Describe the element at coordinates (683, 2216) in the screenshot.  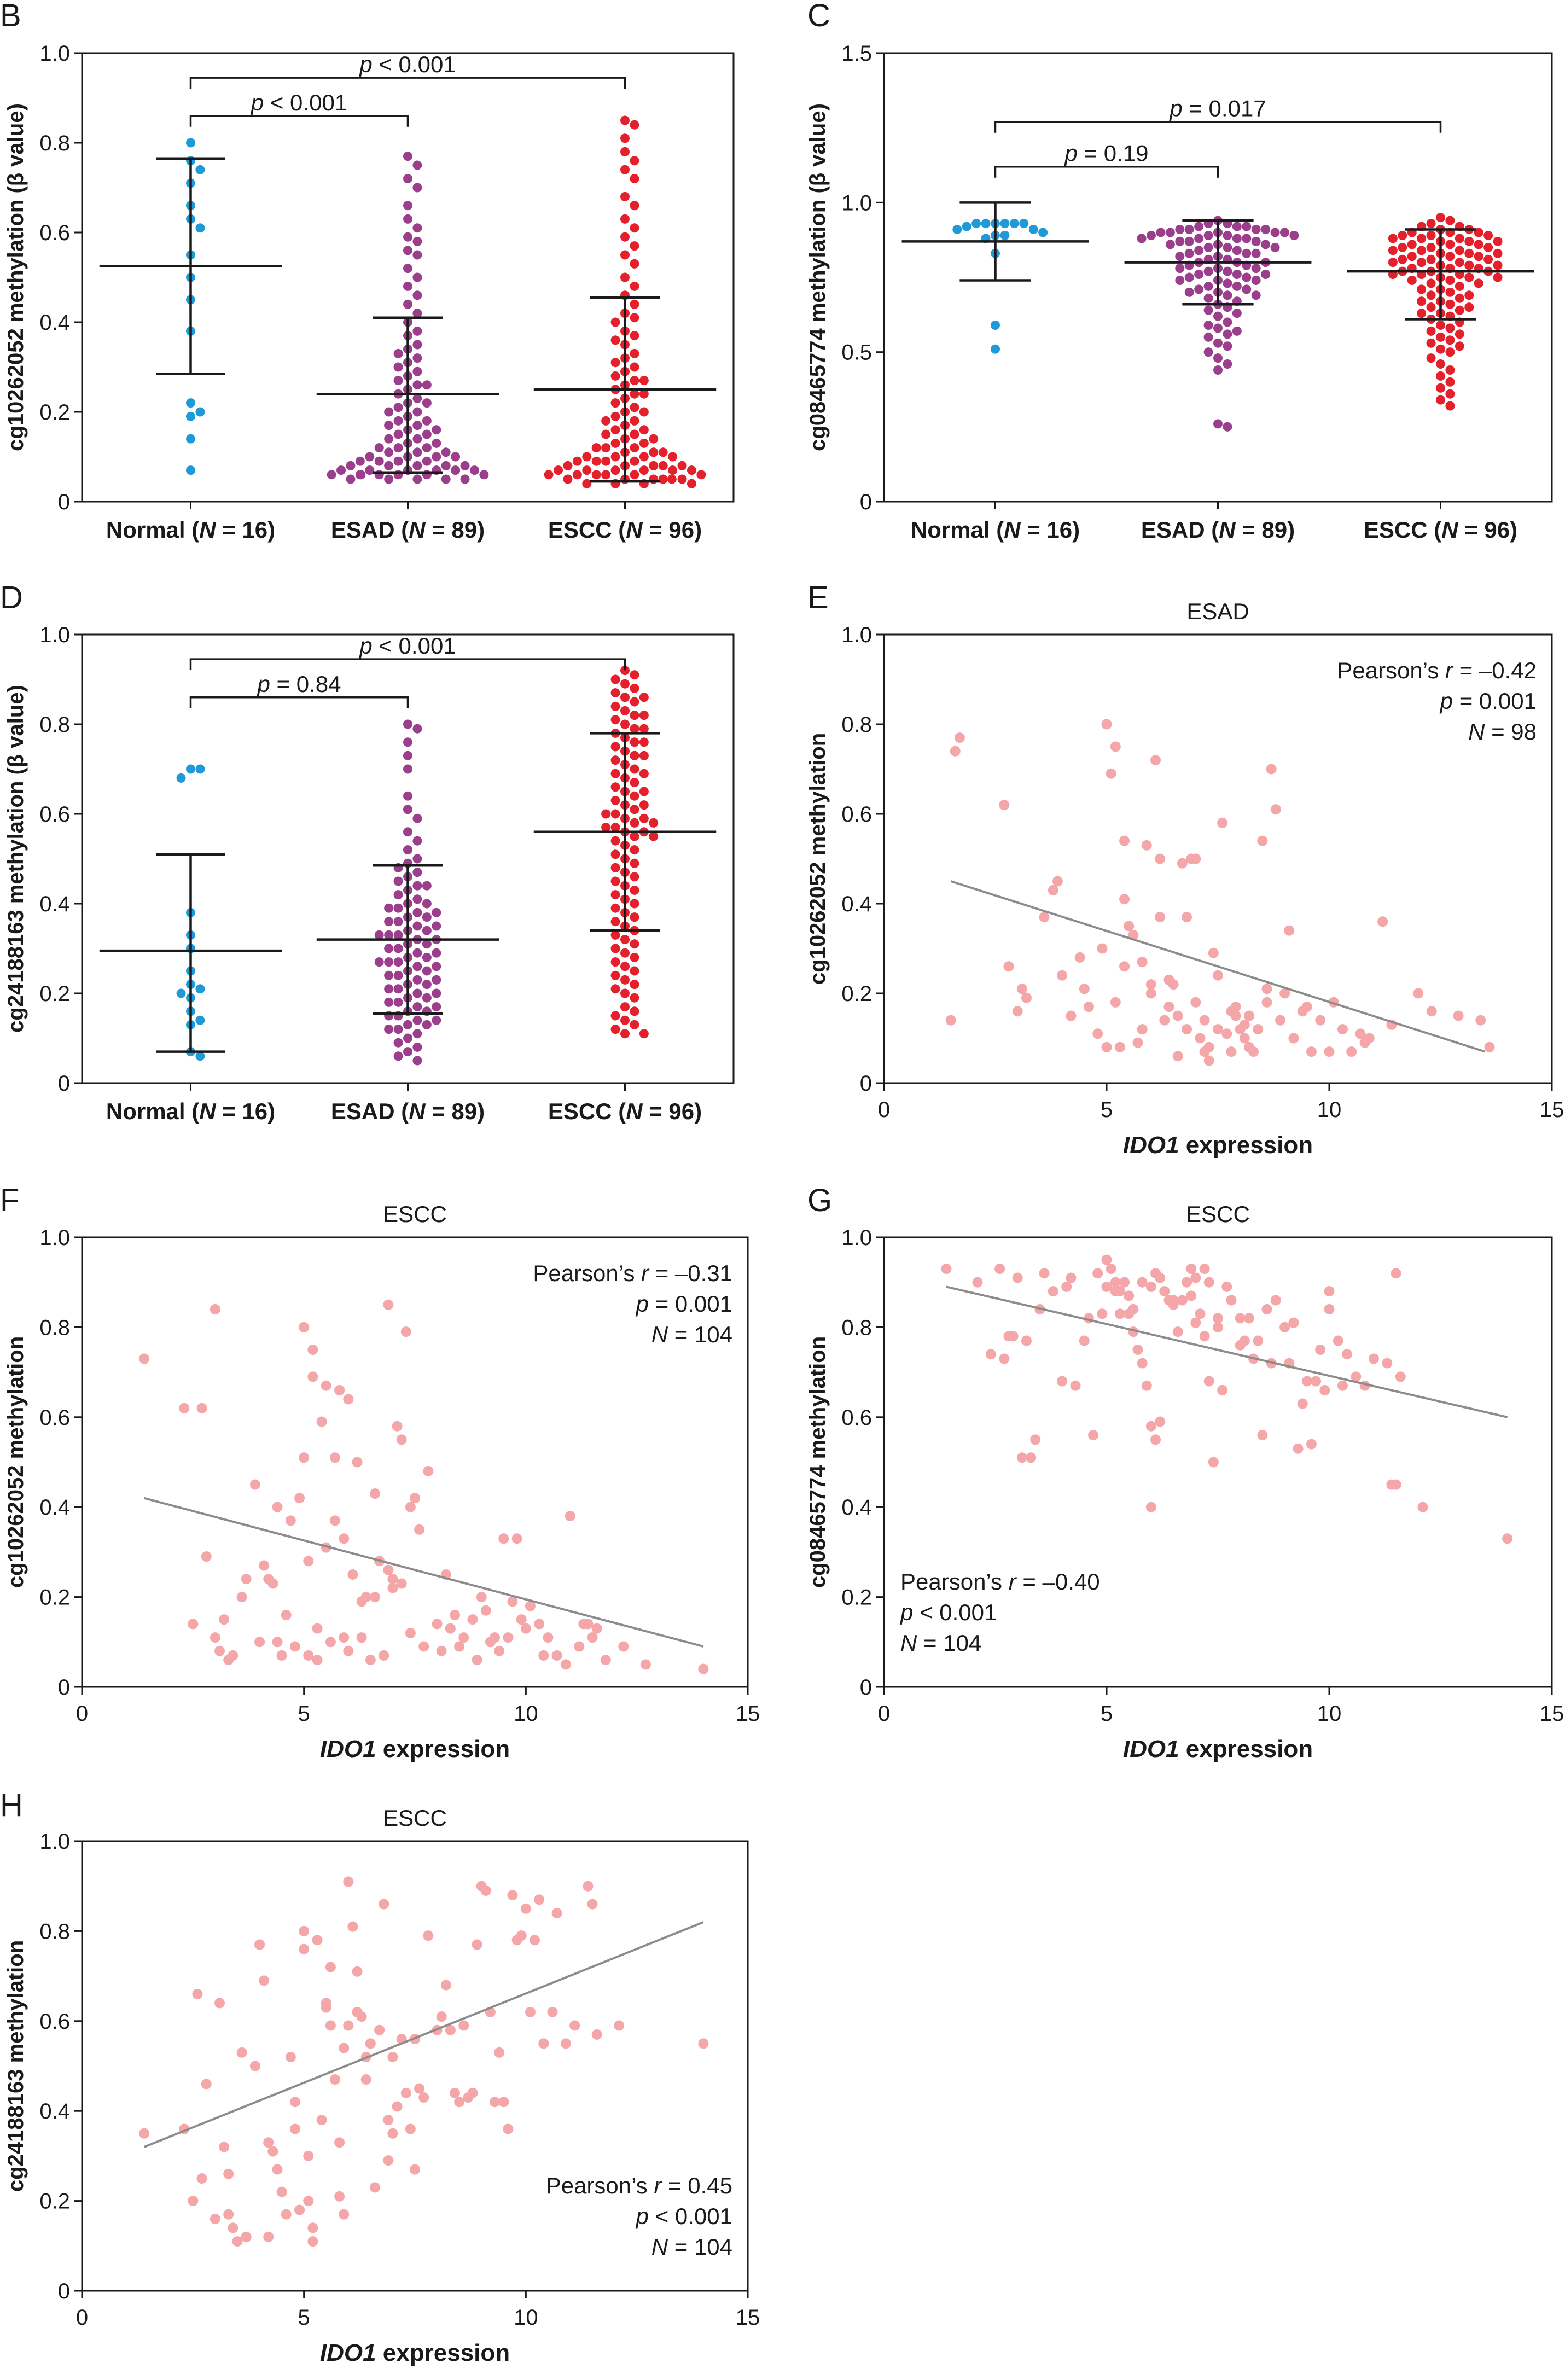
I see `p-value: p < 0.001` at that location.